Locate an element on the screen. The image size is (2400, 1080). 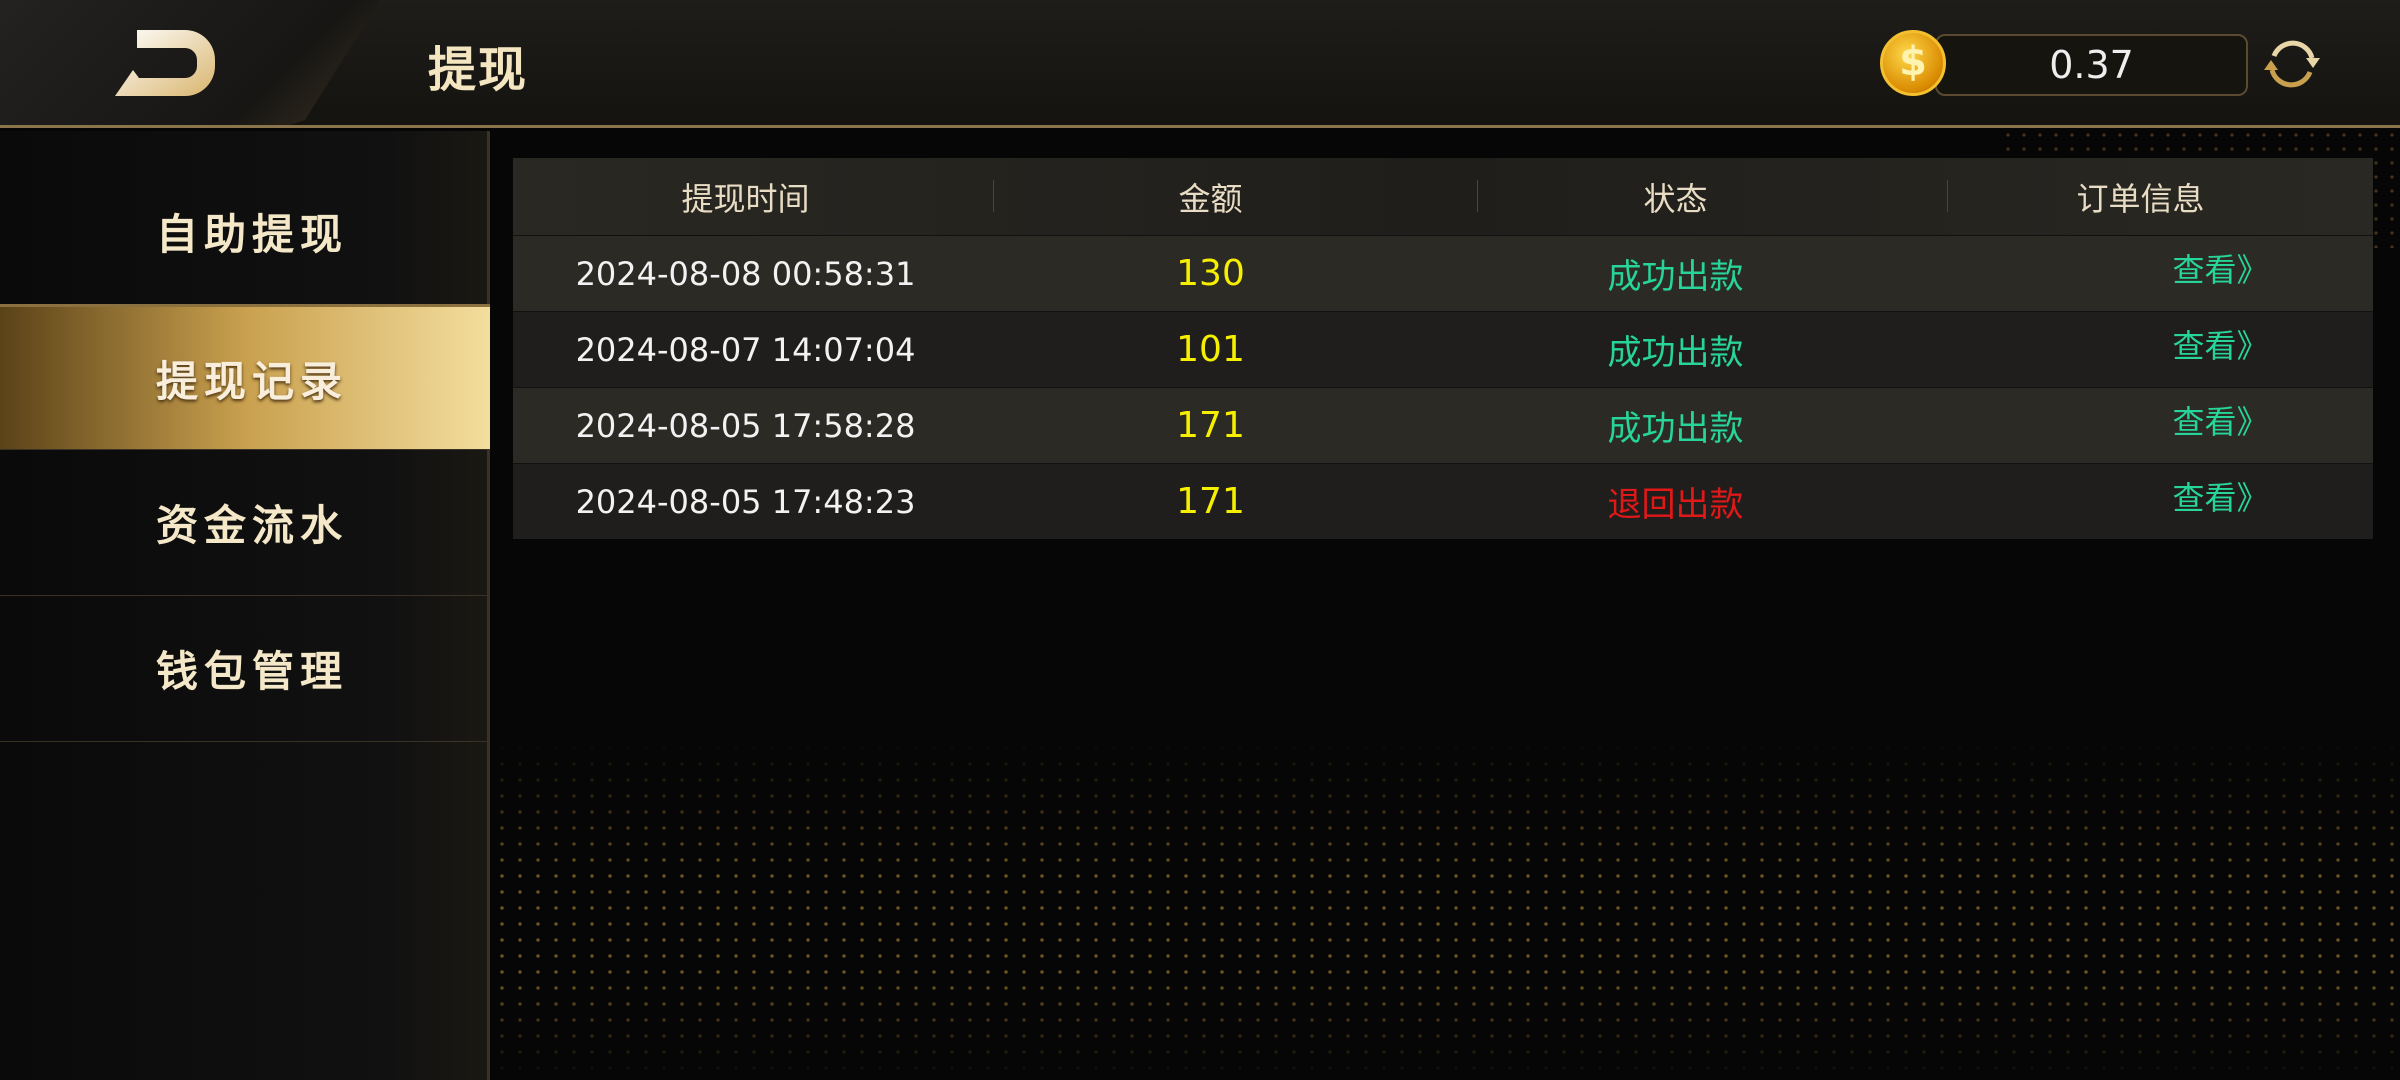
column-header-status: 状态 is located at coordinates (1675, 198).